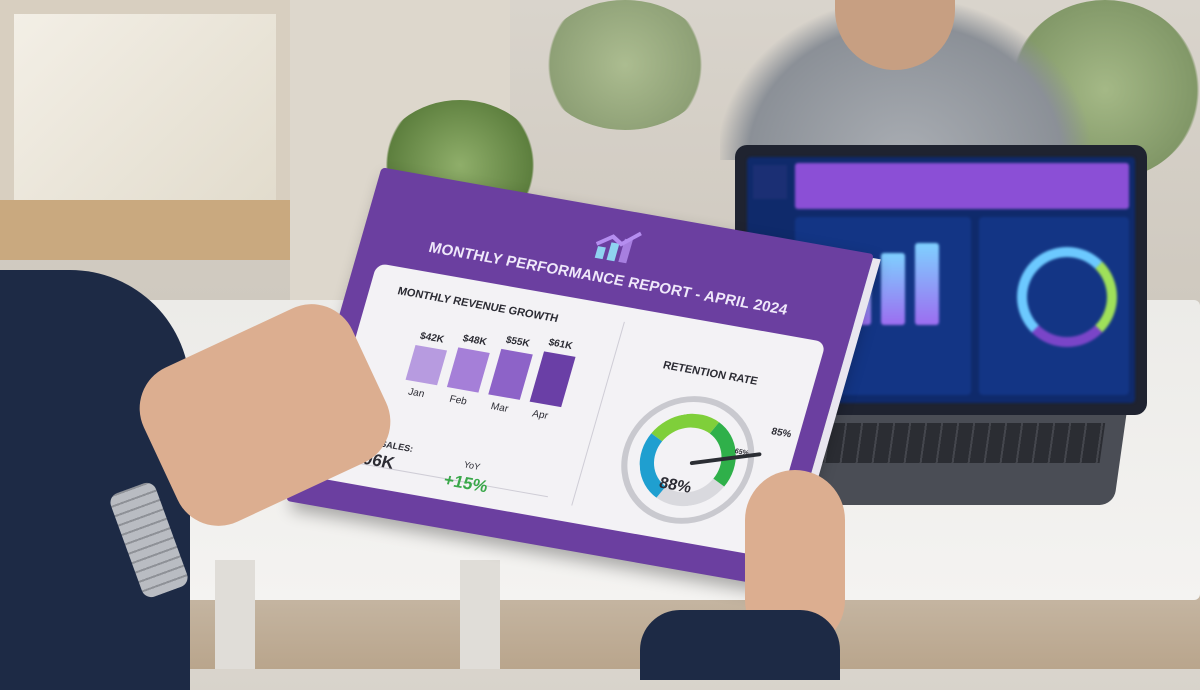  Describe the element at coordinates (957, 443) in the screenshot. I see `keys` at that location.